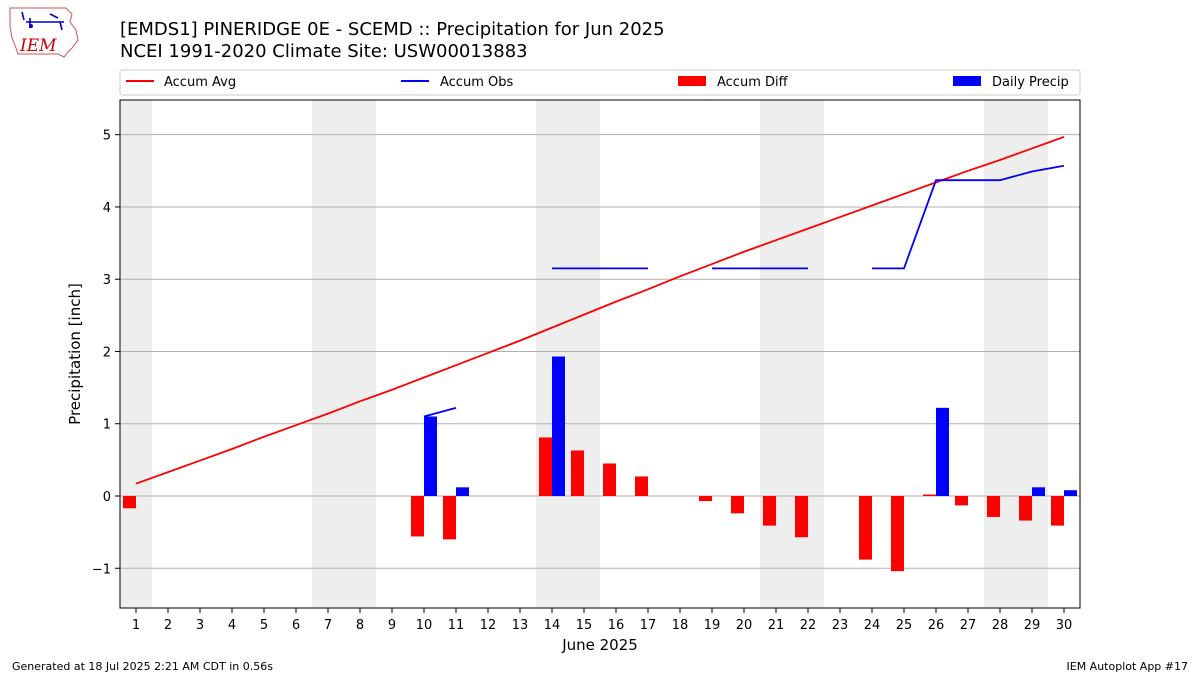  Describe the element at coordinates (552, 625) in the screenshot. I see `x-tick-label: 14` at that location.